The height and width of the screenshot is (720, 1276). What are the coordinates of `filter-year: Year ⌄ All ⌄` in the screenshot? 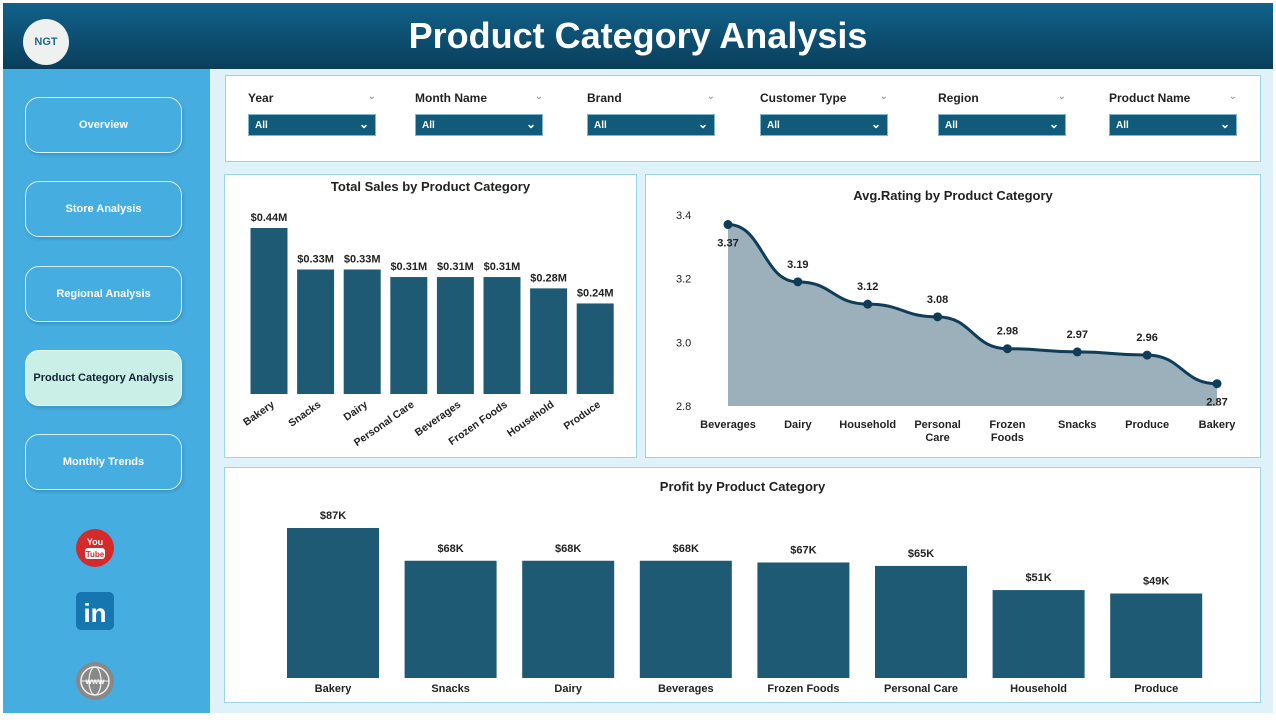 It's located at (312, 113).